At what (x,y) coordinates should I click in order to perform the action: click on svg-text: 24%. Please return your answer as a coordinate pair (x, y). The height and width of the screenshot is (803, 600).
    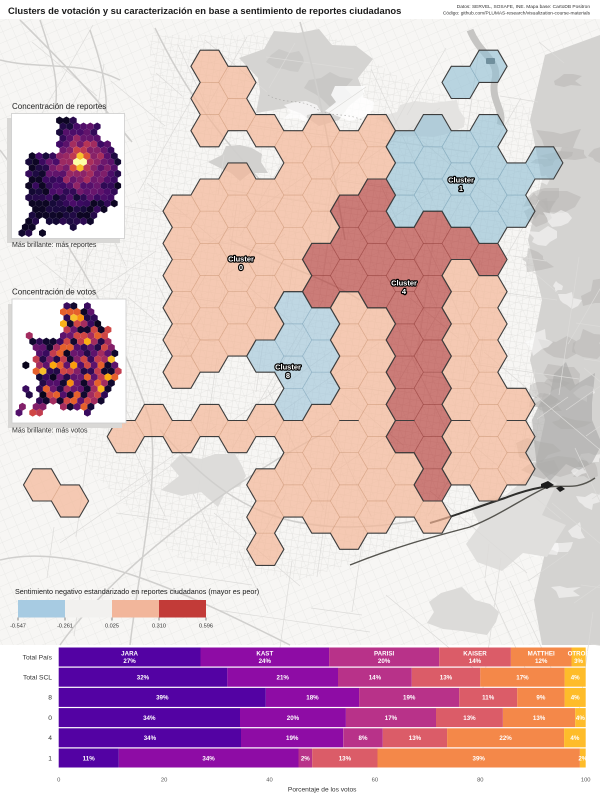
    Looking at the image, I should click on (265, 661).